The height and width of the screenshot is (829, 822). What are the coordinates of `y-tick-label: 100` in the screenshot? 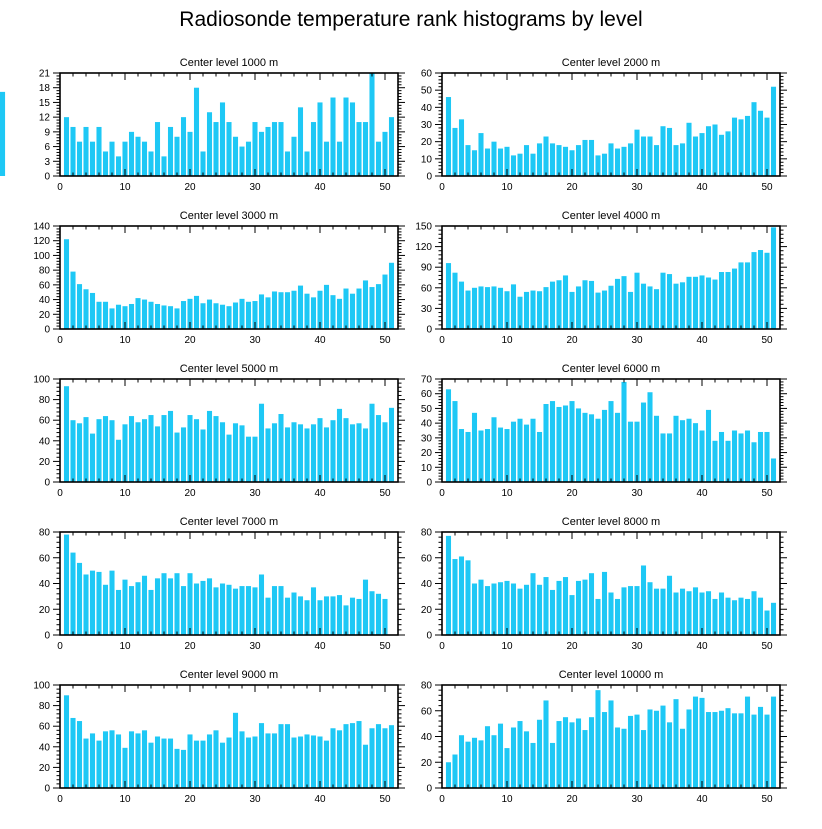 It's located at (41, 256).